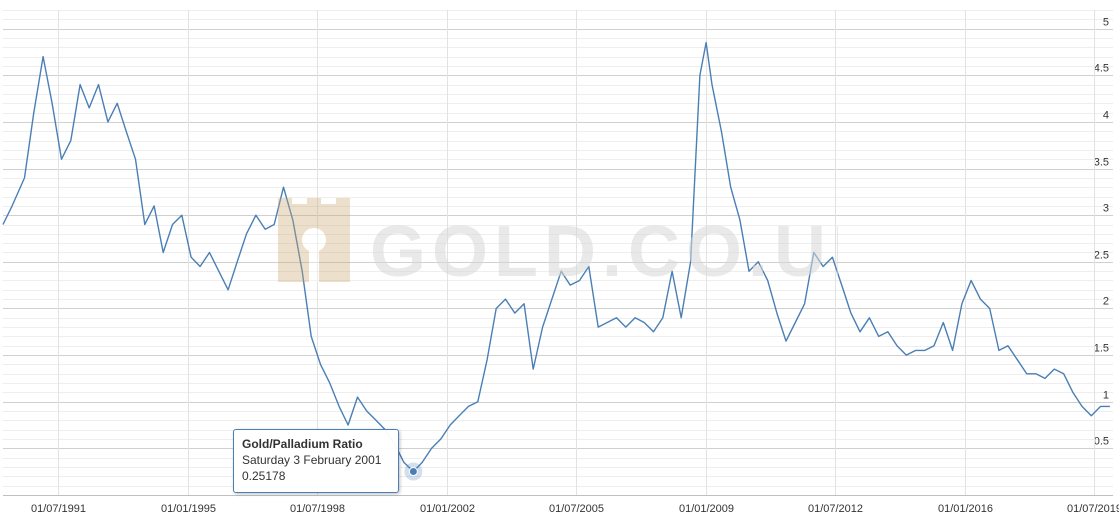 The image size is (1119, 527). I want to click on y-tick-label: 2, so click(1106, 302).